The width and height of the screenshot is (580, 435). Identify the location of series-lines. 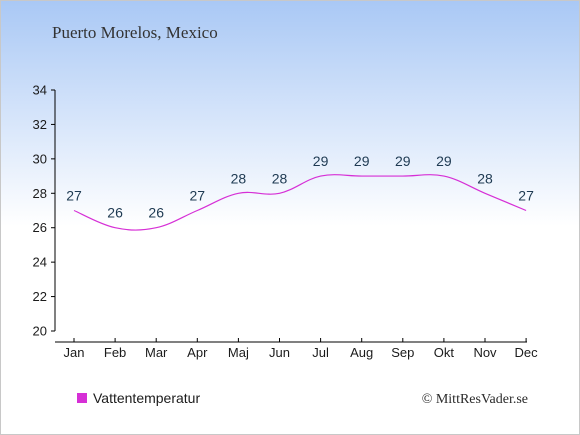
(300, 202).